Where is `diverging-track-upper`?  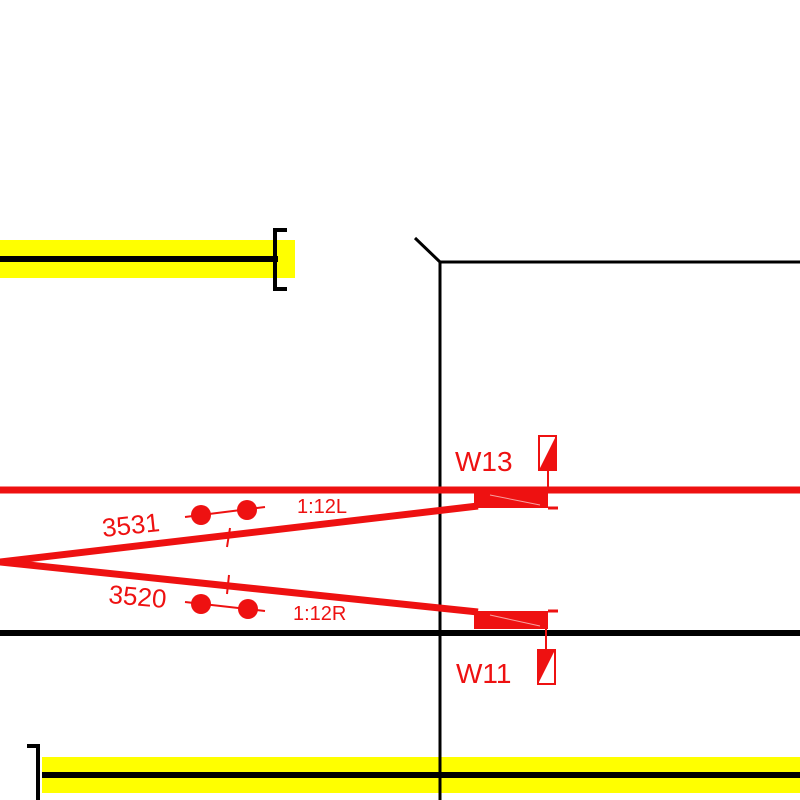 diverging-track-upper is located at coordinates (239, 534).